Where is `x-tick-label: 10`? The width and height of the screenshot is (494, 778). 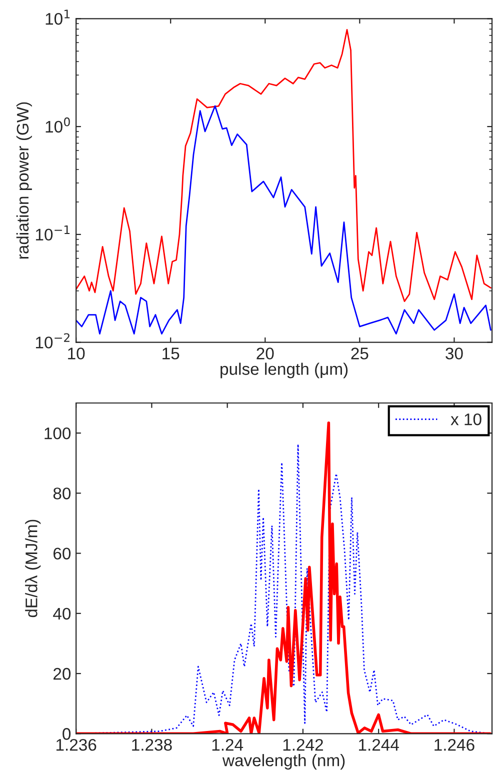
x-tick-label: 10 is located at coordinates (76, 354).